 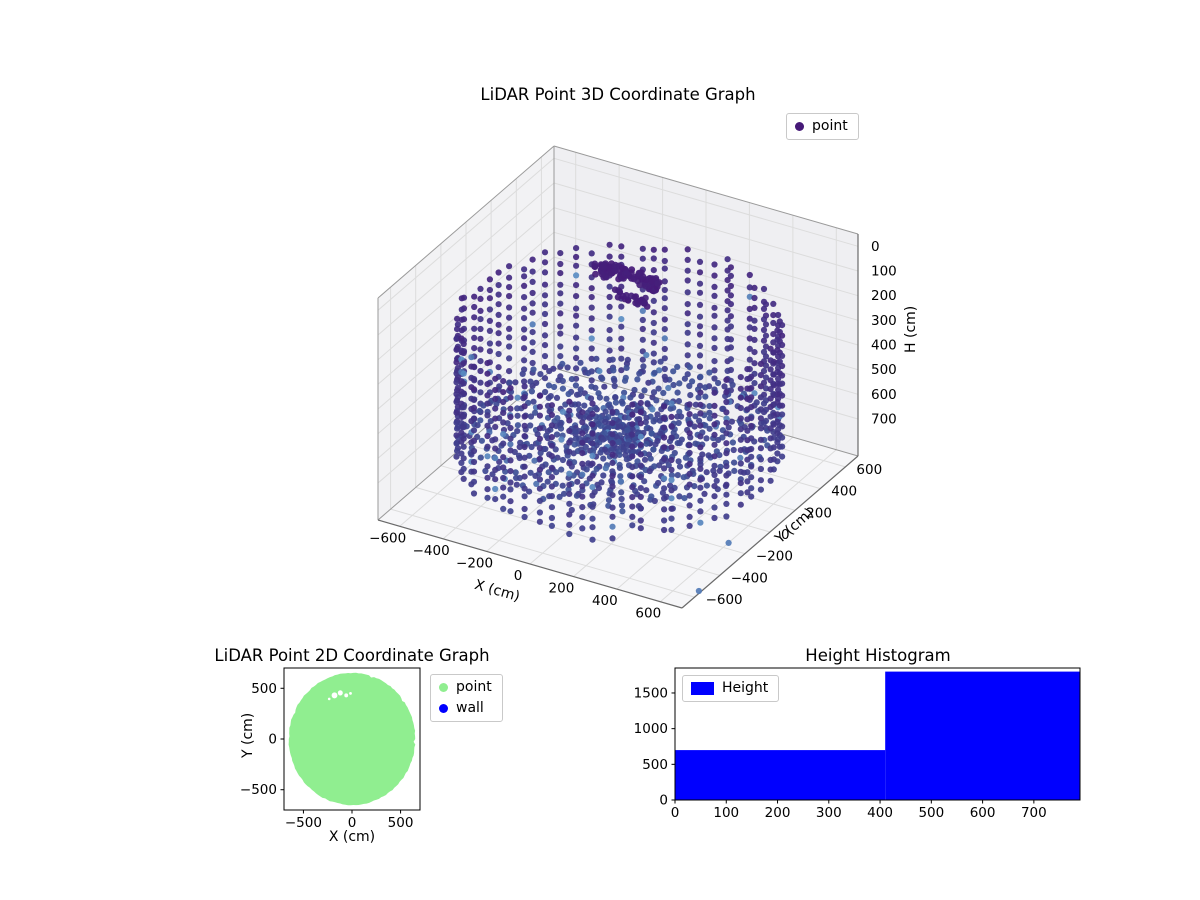 I want to click on plot2d-legend: point wall, so click(x=466, y=698).